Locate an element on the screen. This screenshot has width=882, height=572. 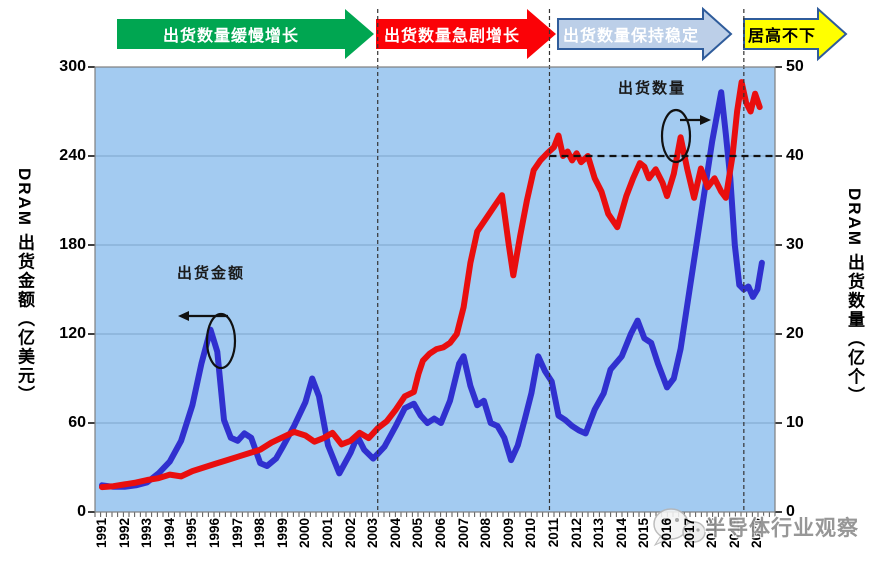
year-label-2008: 2008 is located at coordinates (486, 533).